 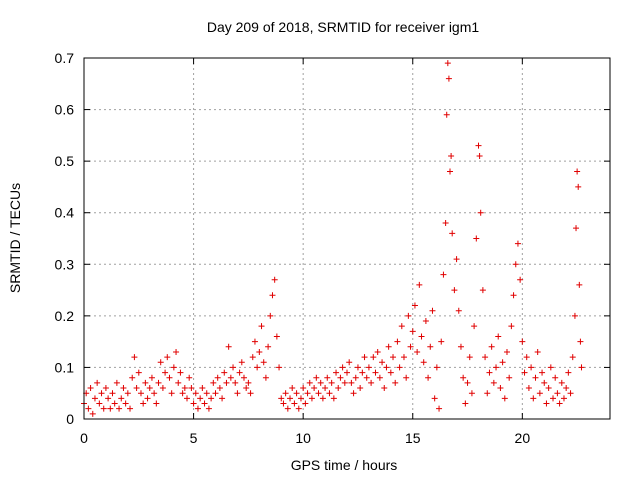 I want to click on x-tick-labels: 0 5 10 15 20, so click(x=305, y=438).